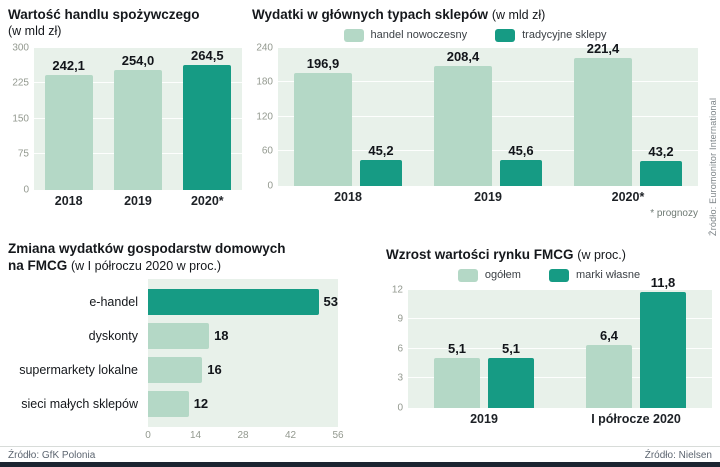  What do you see at coordinates (113, 335) in the screenshot?
I see `category-label: dyskonty` at bounding box center [113, 335].